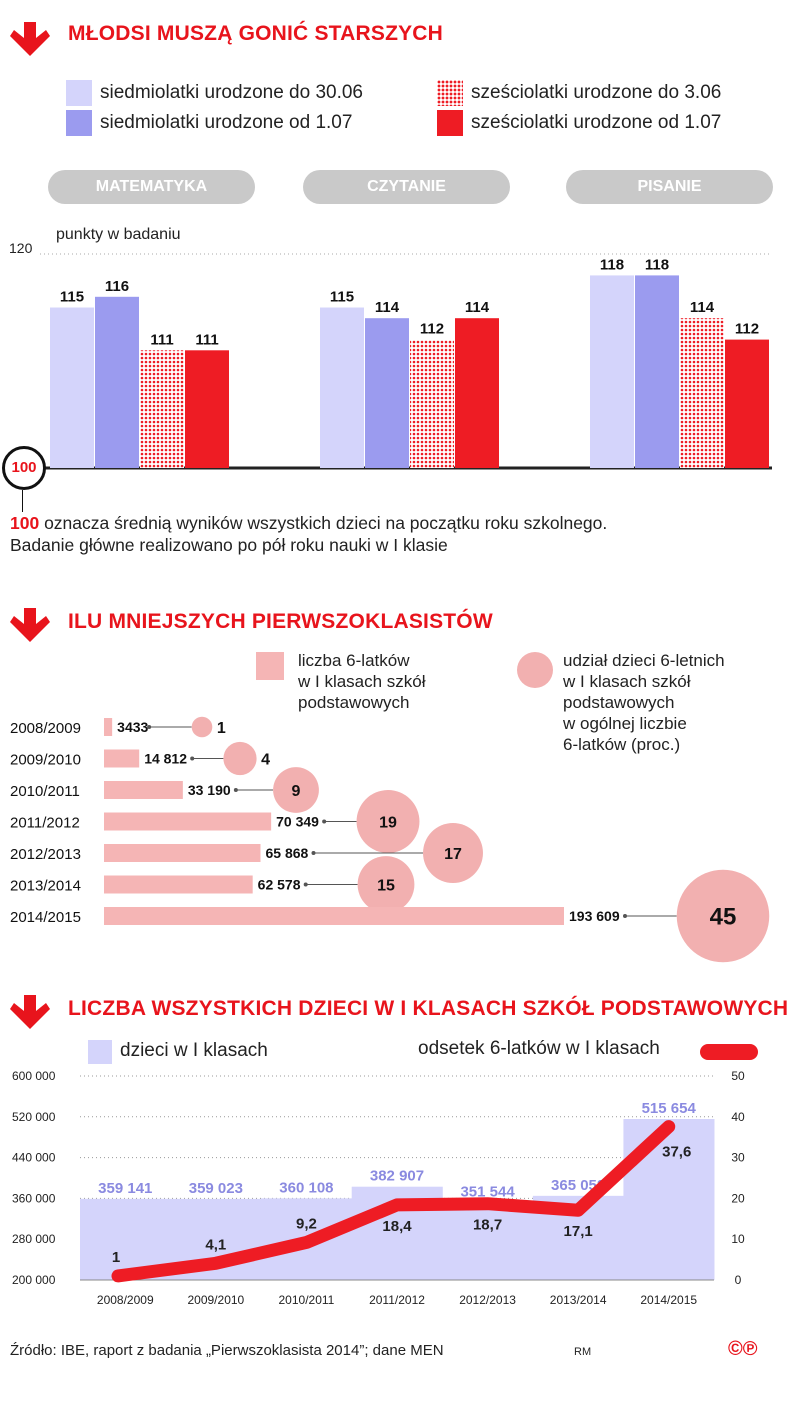  I want to click on x-tick-label: 2014/2015, so click(668, 1300).